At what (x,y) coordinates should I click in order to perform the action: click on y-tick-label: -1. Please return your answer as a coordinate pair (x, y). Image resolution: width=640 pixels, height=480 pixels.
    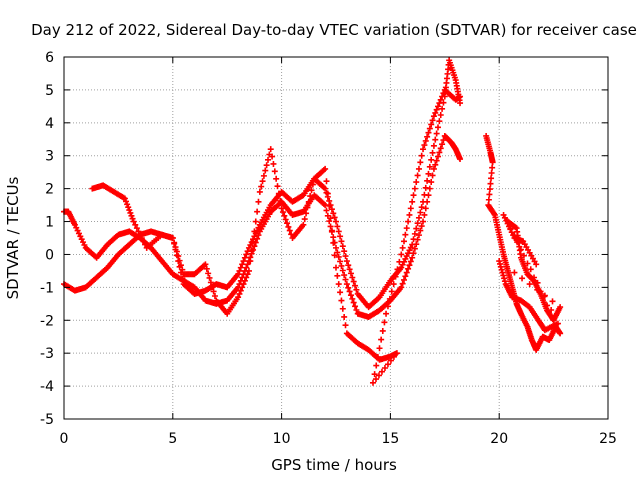
    Looking at the image, I should click on (47, 288).